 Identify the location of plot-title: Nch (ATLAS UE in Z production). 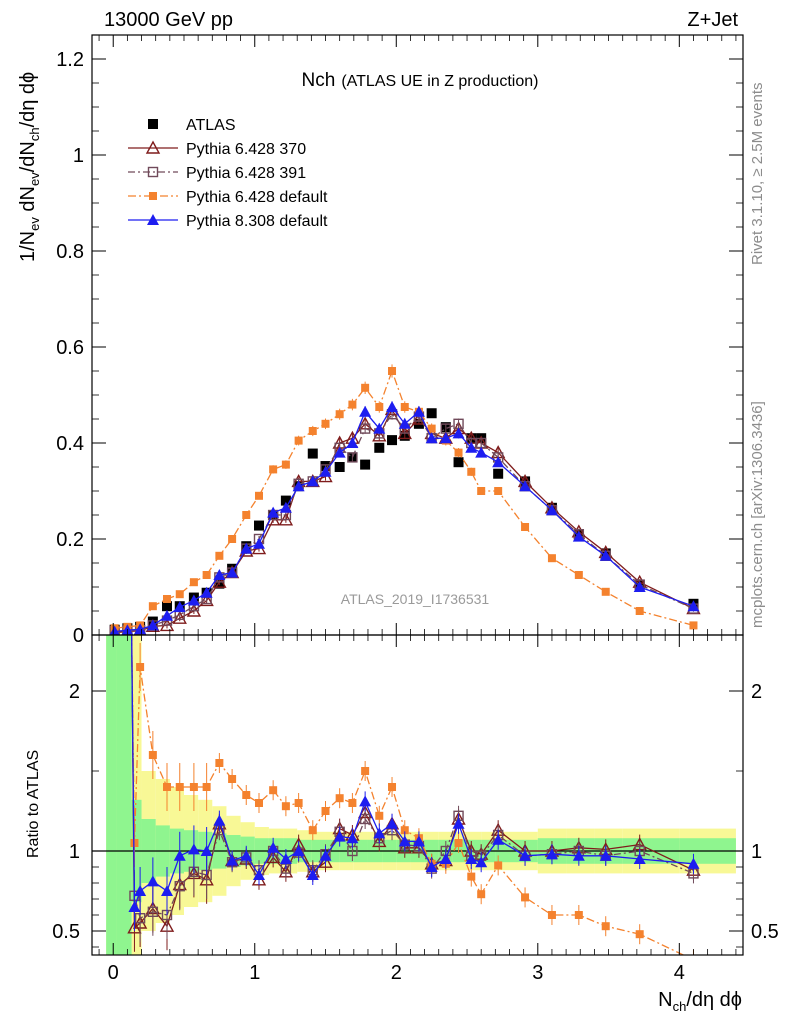
(420, 80).